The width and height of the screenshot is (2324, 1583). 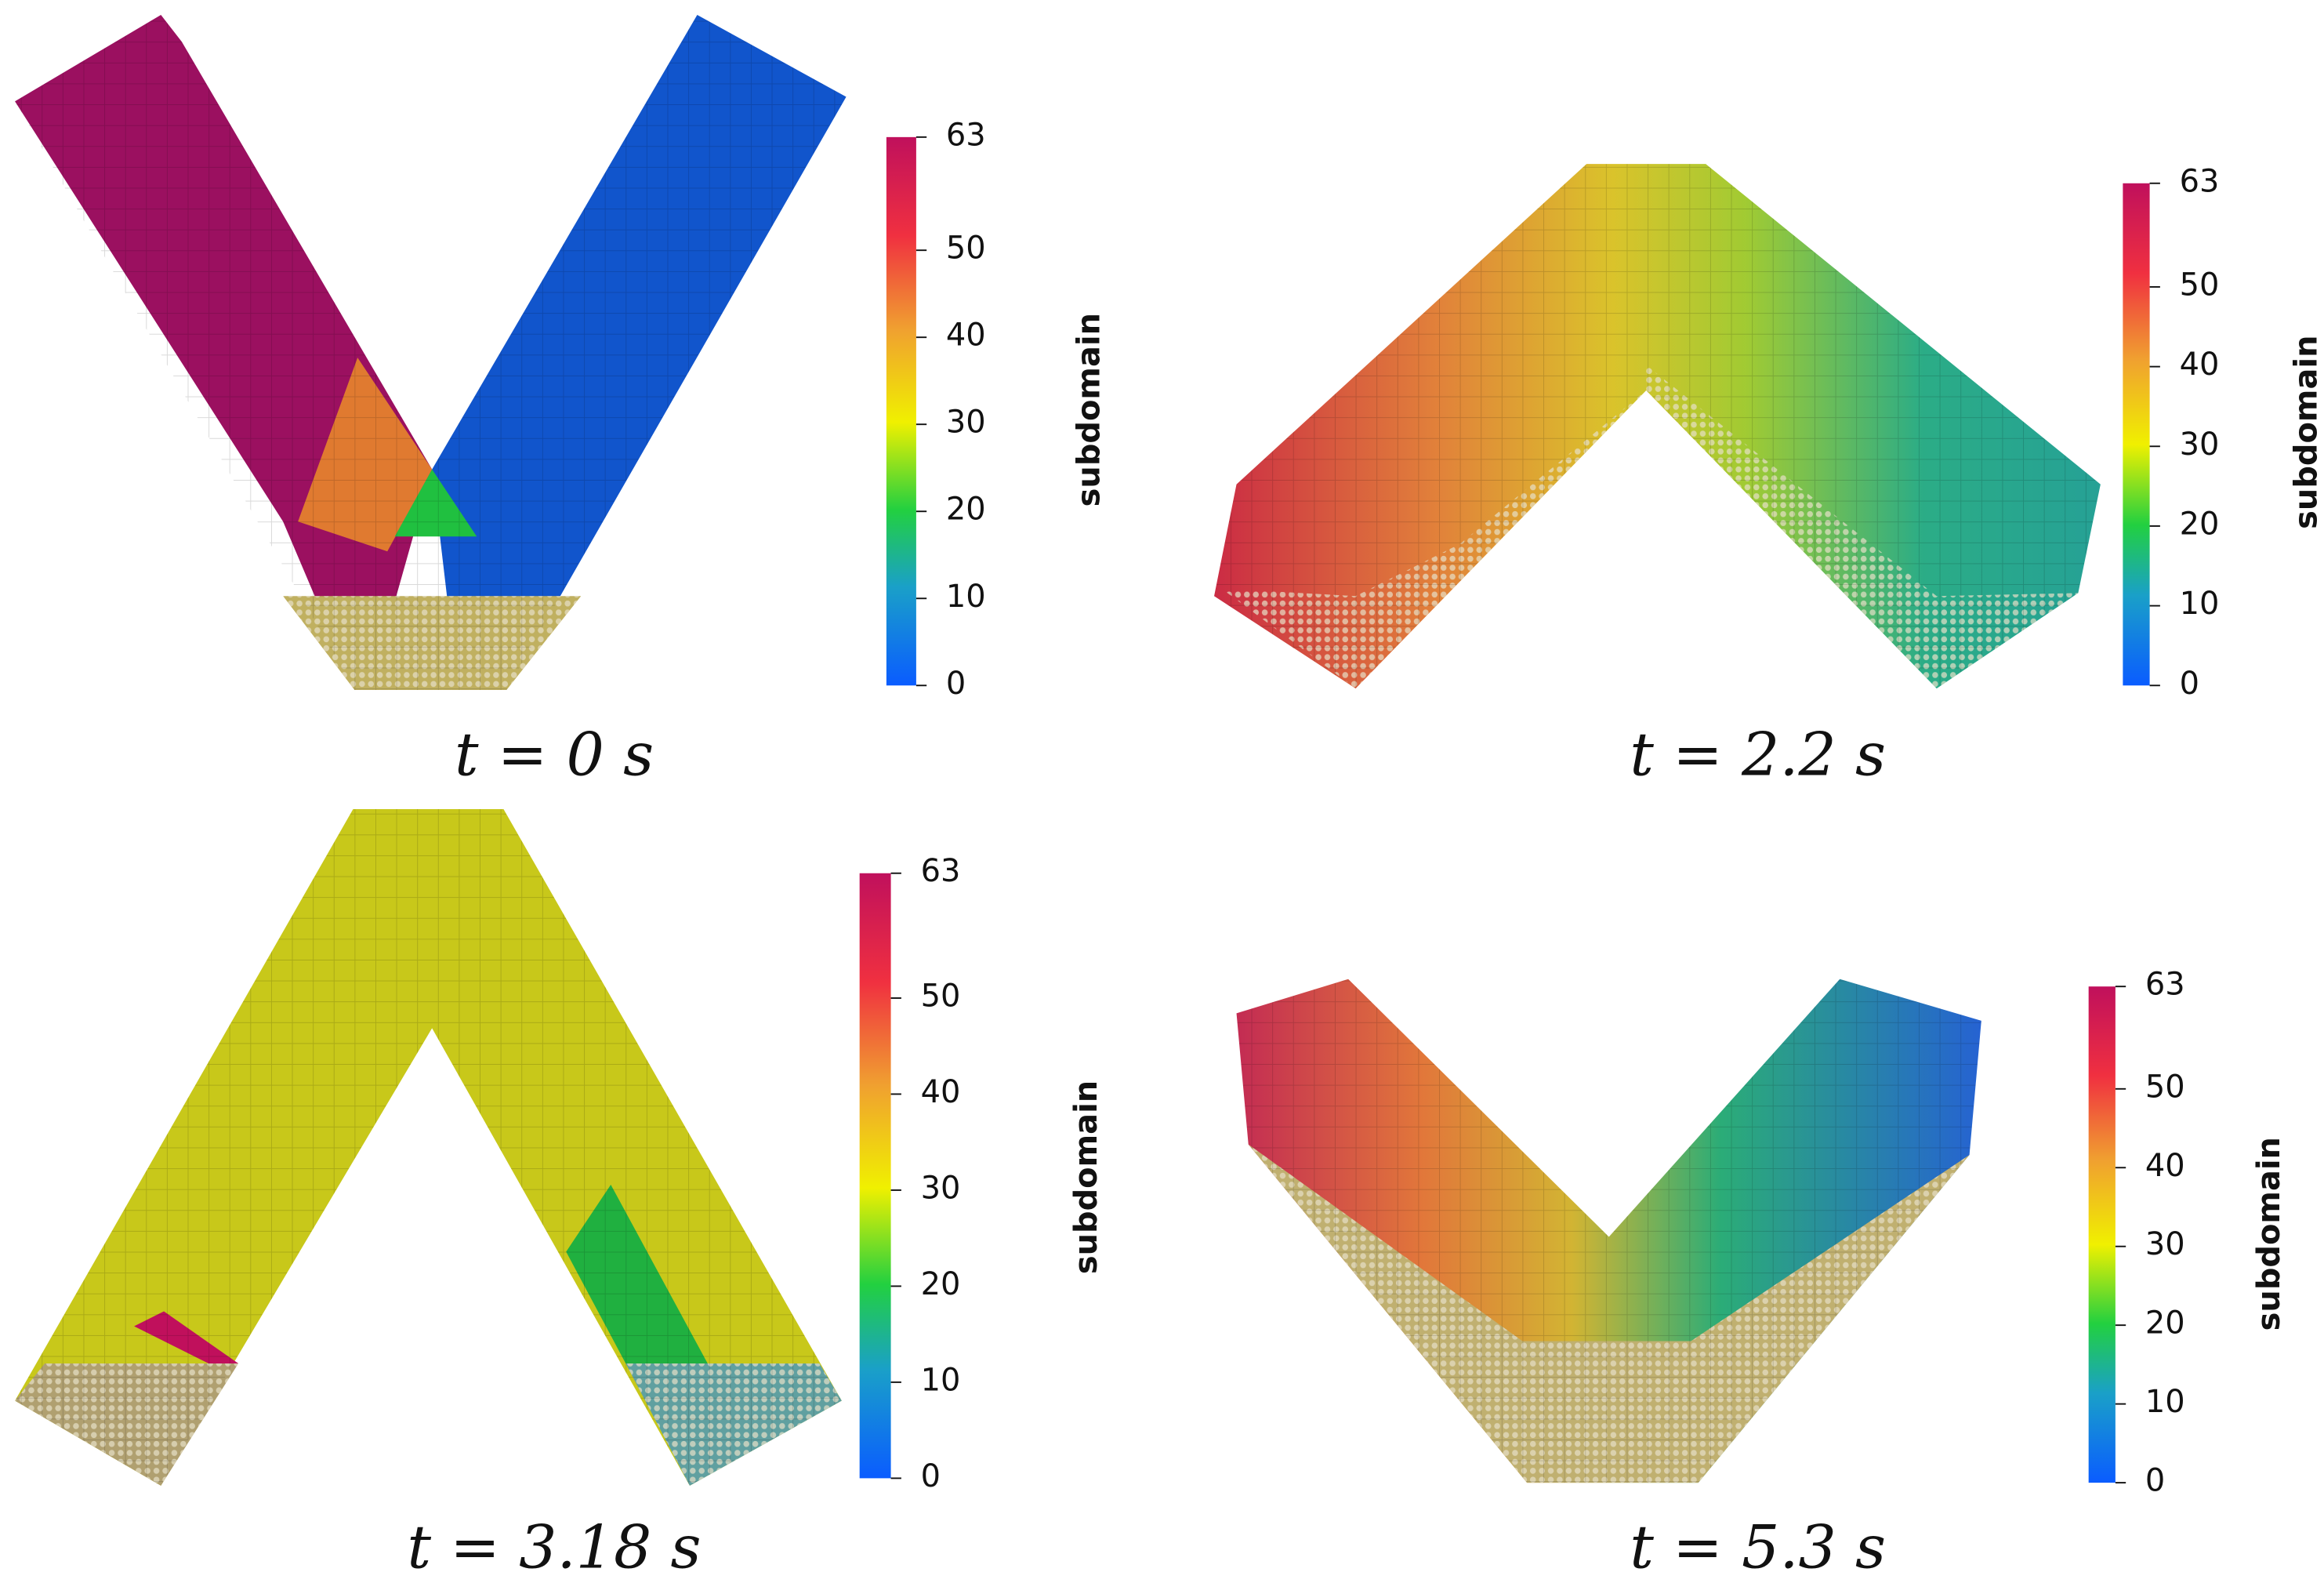 What do you see at coordinates (554, 754) in the screenshot?
I see `caption: t = 0 s` at bounding box center [554, 754].